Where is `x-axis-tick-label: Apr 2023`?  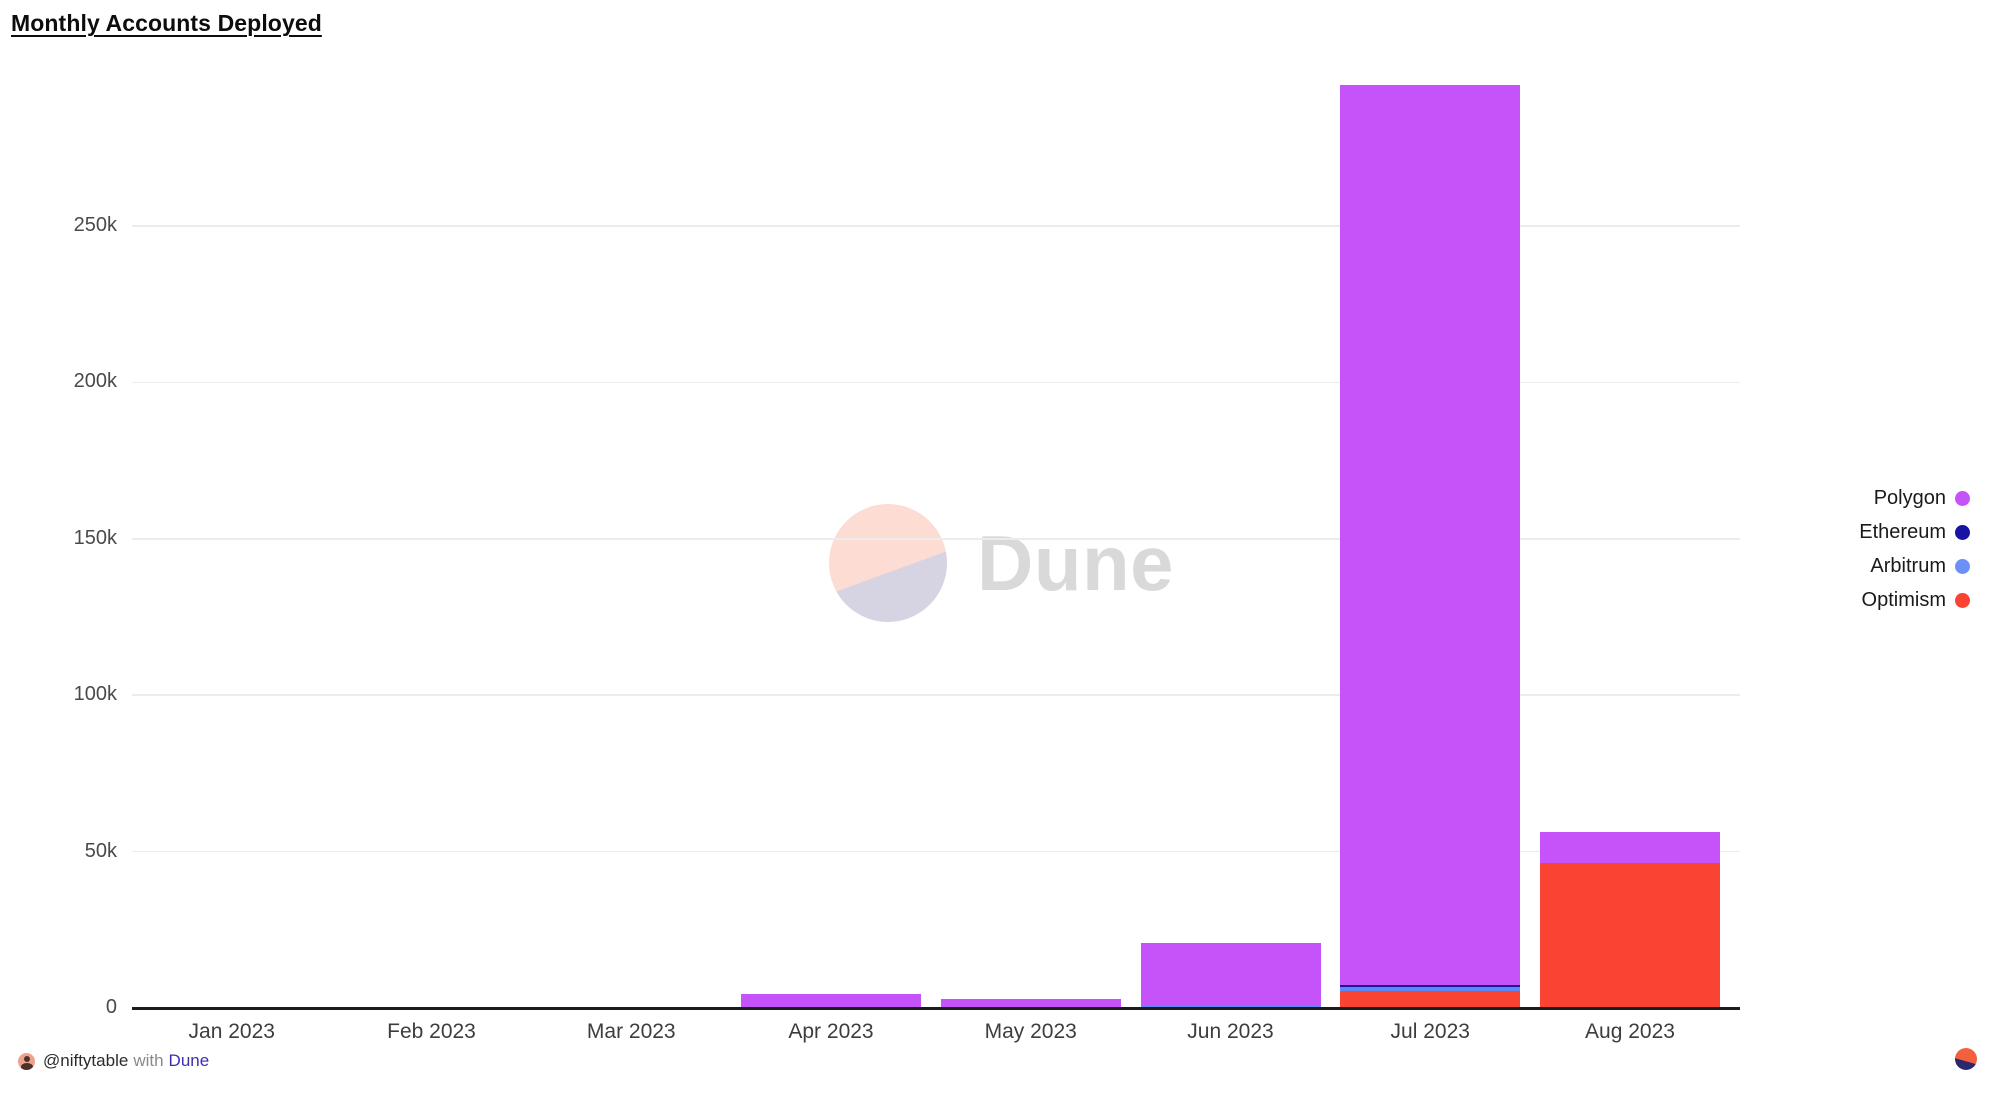
x-axis-tick-label: Apr 2023 is located at coordinates (831, 1031).